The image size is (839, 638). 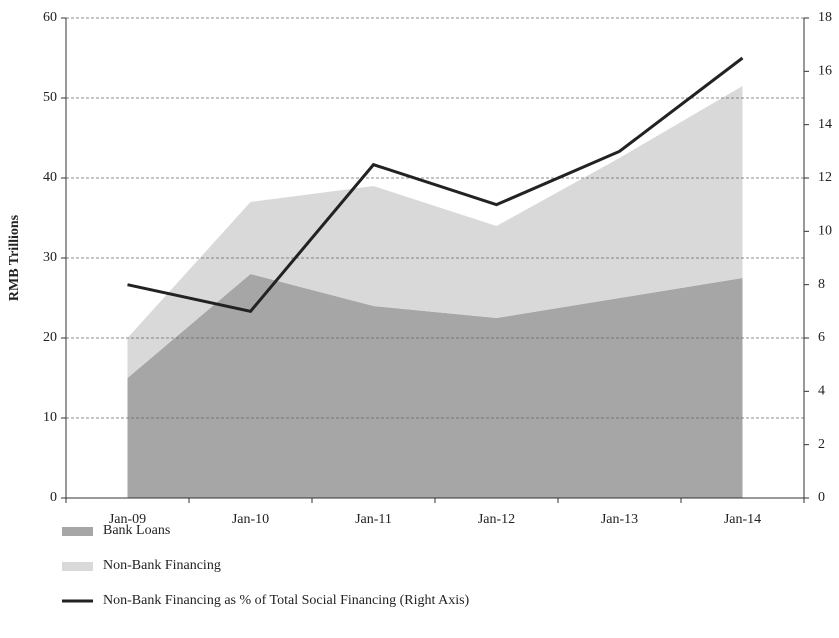 What do you see at coordinates (821, 391) in the screenshot?
I see `y2-tick-label: 4` at bounding box center [821, 391].